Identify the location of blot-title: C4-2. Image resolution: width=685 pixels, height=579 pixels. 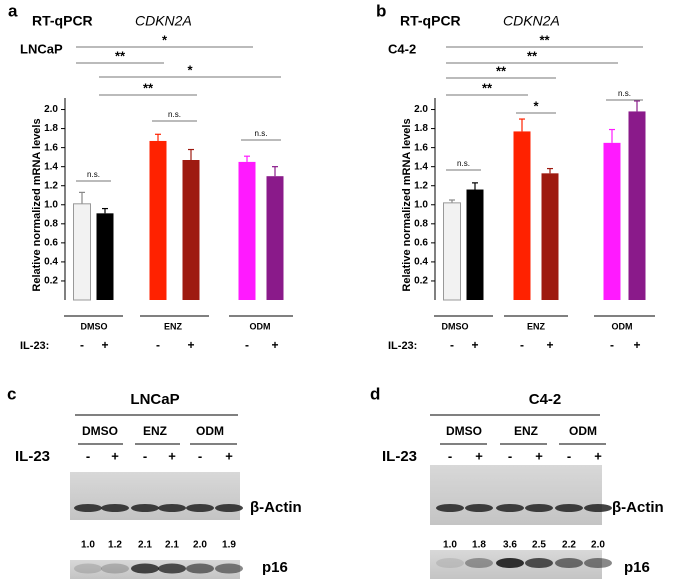
(545, 399).